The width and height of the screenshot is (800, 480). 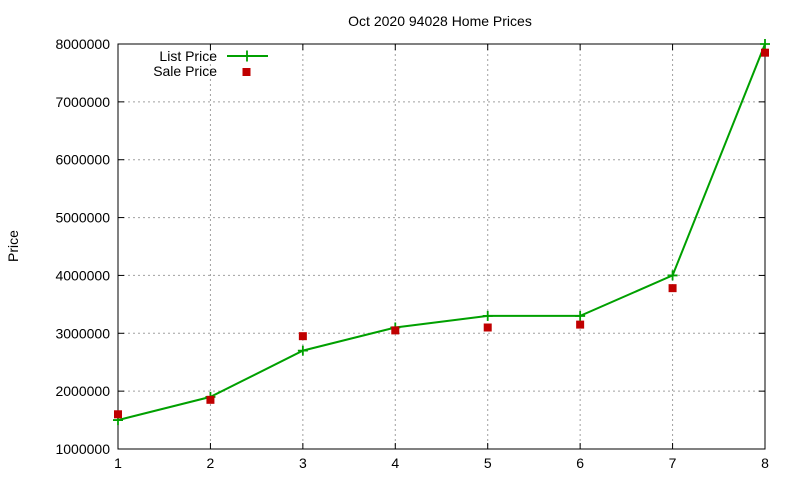 What do you see at coordinates (13, 246) in the screenshot?
I see `y-axis-label: Price` at bounding box center [13, 246].